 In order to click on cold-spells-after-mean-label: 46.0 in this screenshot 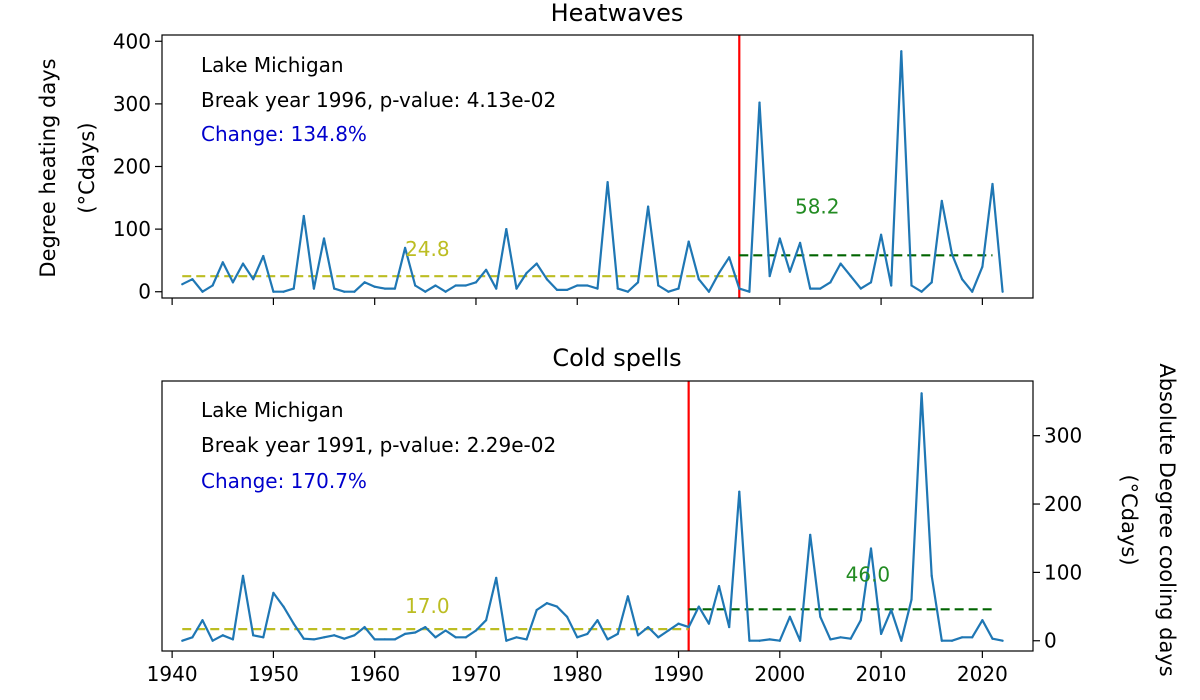, I will do `click(868, 574)`.